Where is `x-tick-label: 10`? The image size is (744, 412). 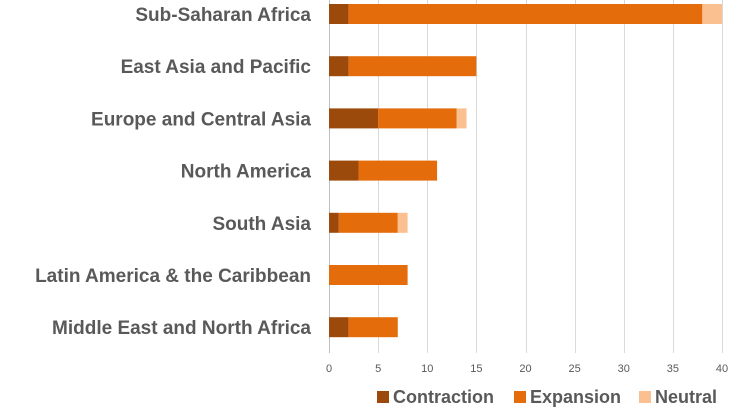 x-tick-label: 10 is located at coordinates (427, 369).